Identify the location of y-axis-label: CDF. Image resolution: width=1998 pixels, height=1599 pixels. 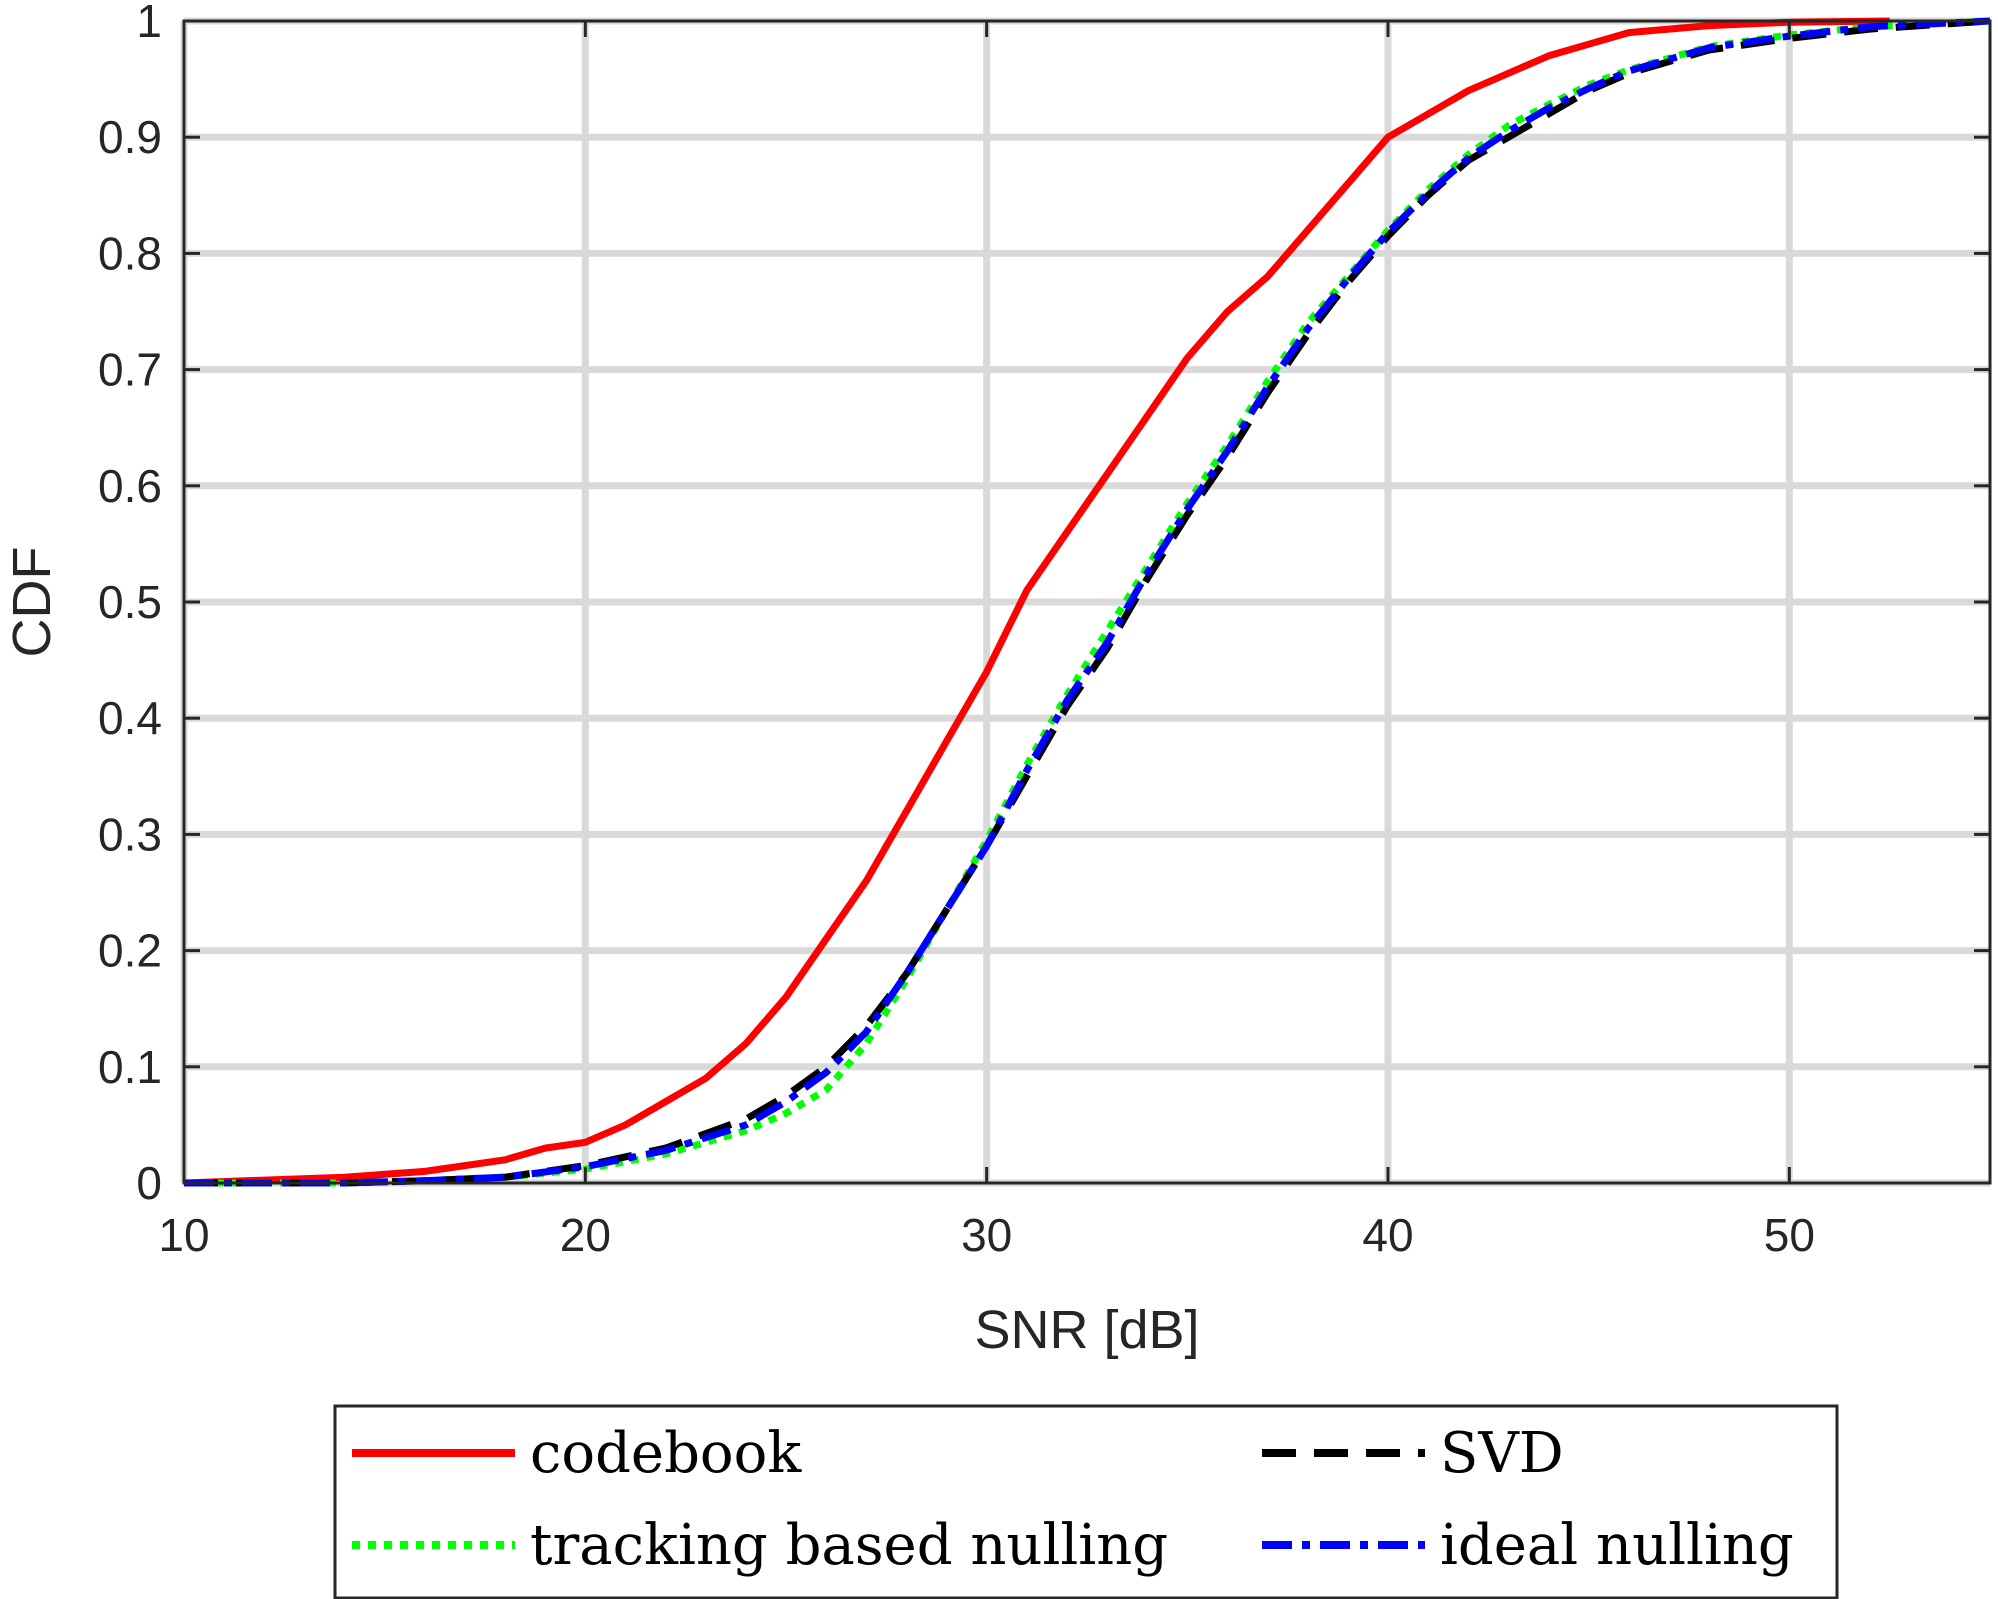
(32, 602).